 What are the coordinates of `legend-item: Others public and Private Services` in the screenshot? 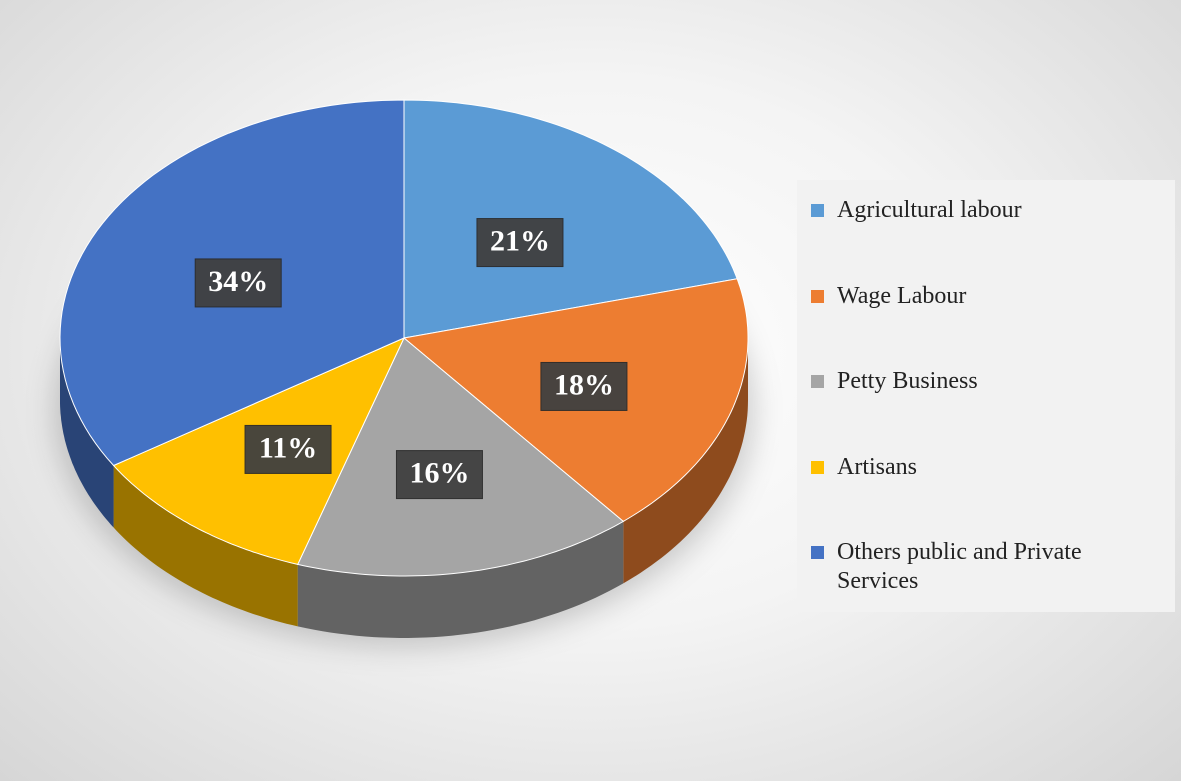 It's located at (986, 567).